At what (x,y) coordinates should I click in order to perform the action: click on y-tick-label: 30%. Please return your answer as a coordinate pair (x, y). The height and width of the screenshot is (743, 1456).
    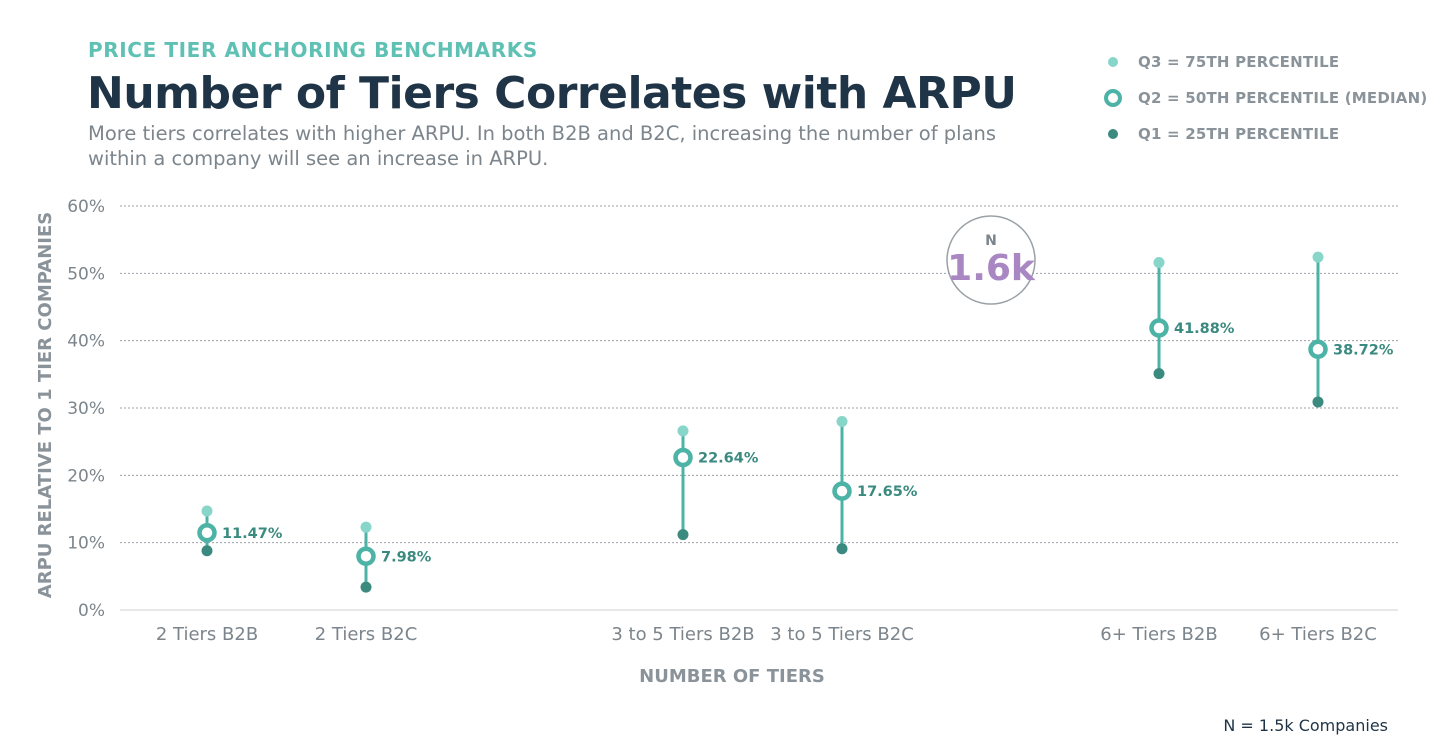
    Looking at the image, I should click on (86, 409).